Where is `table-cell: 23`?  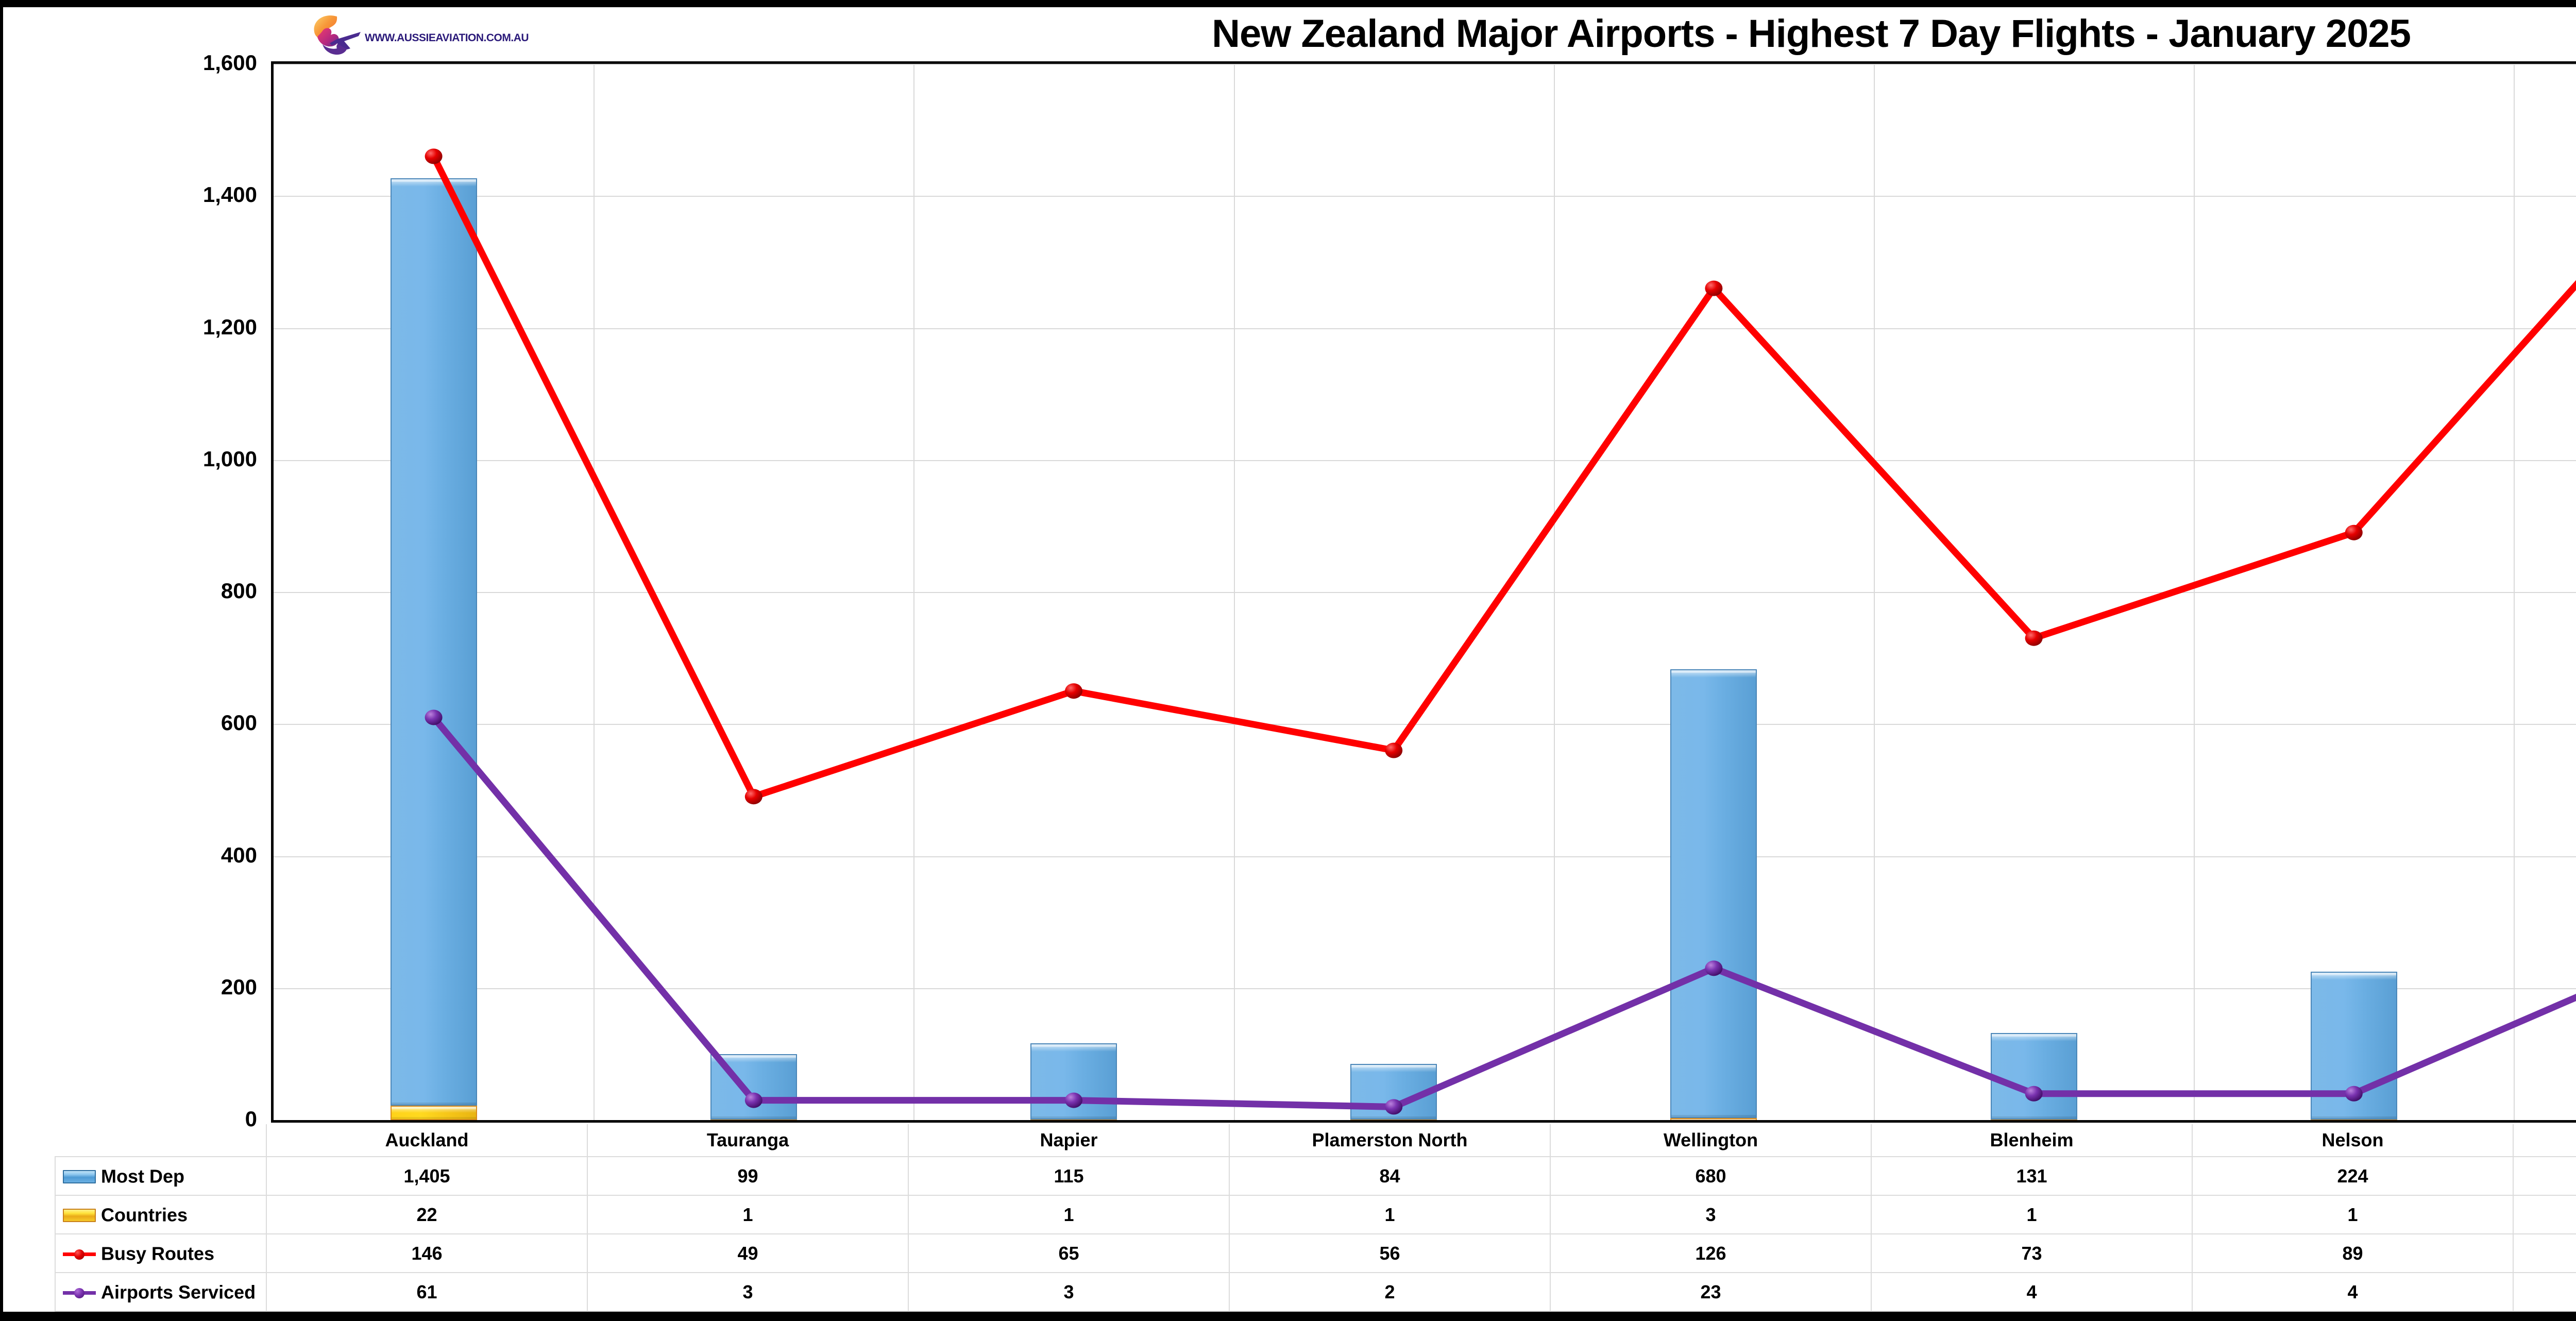 table-cell: 23 is located at coordinates (1711, 1292).